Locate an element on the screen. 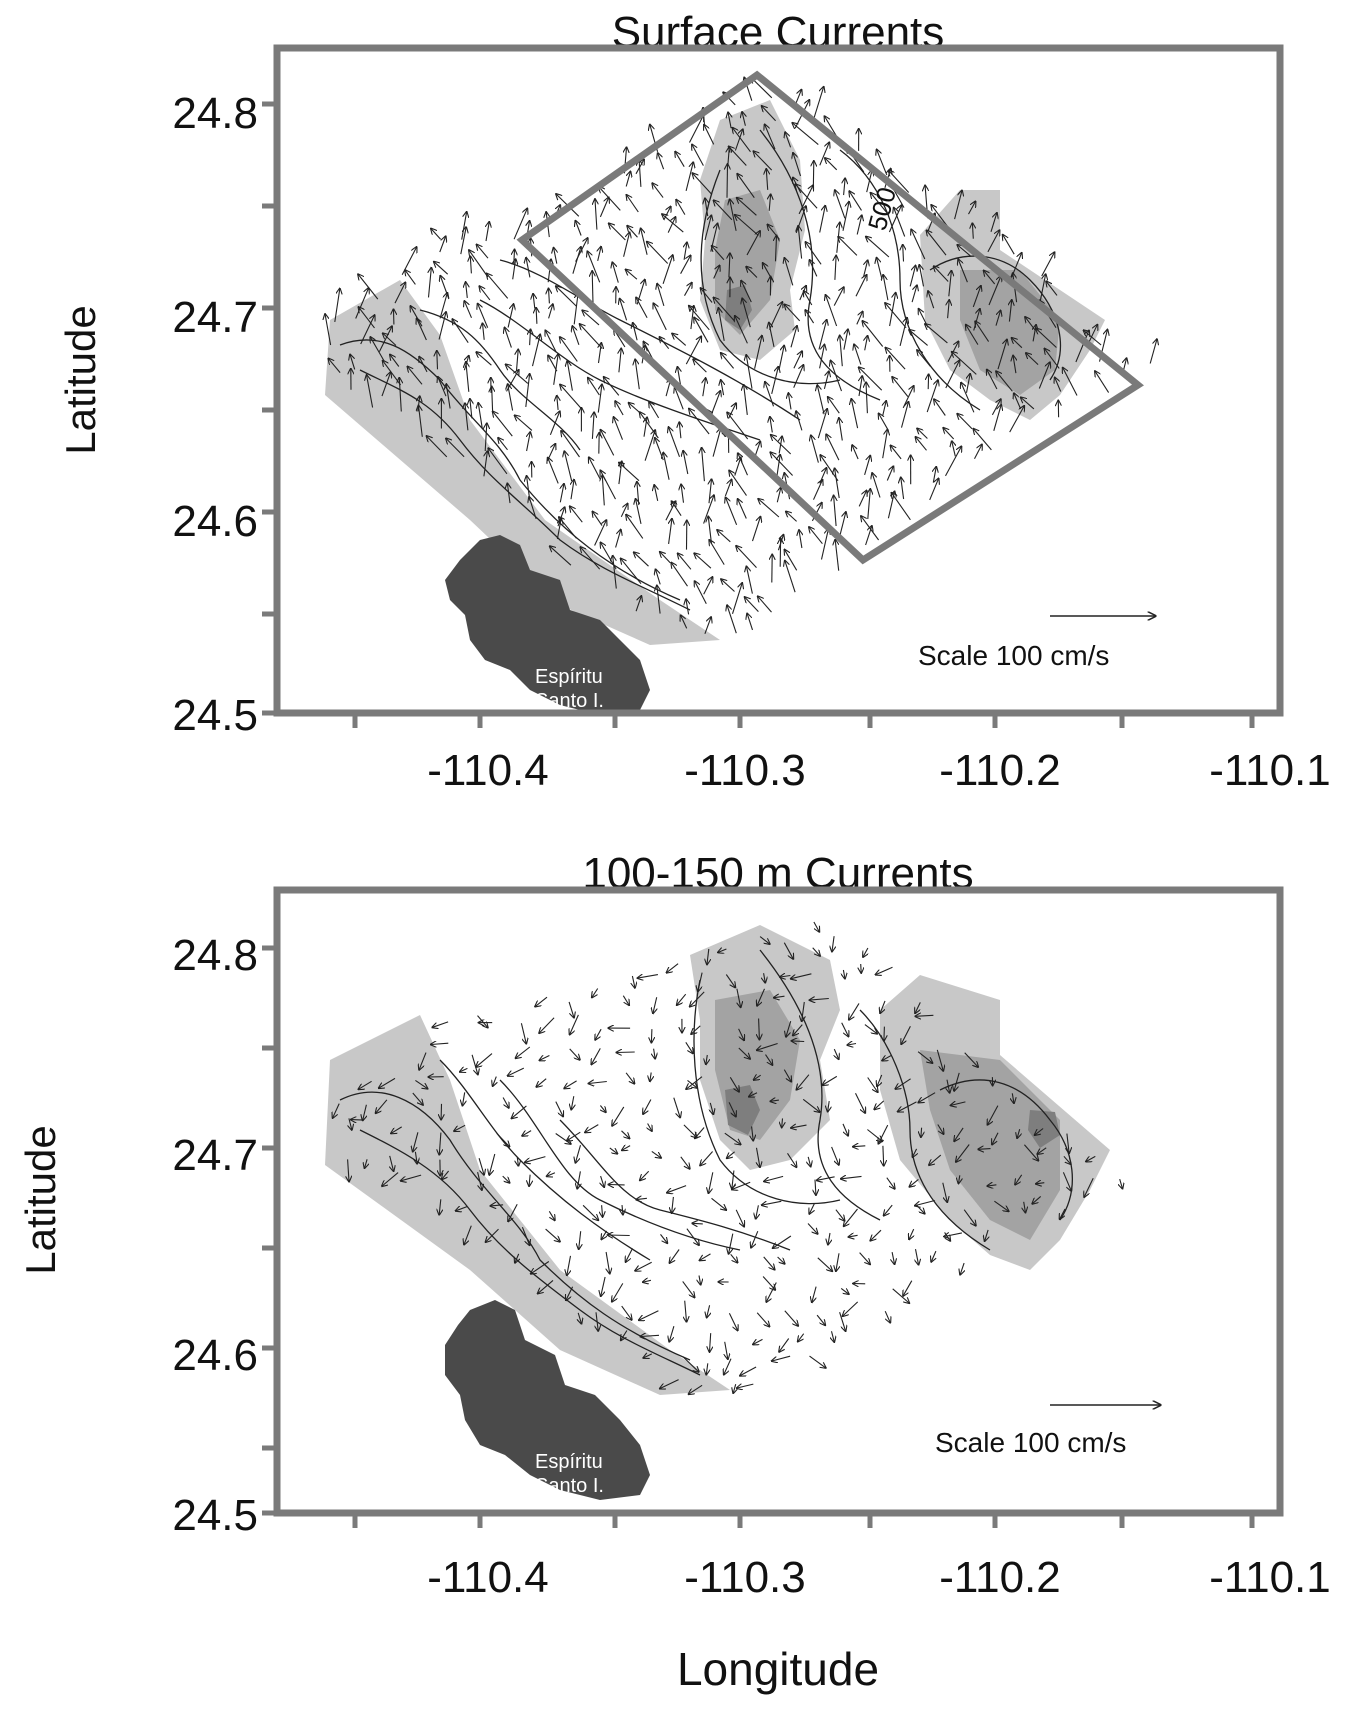  y-tick-label: 24.7 is located at coordinates (215, 317).